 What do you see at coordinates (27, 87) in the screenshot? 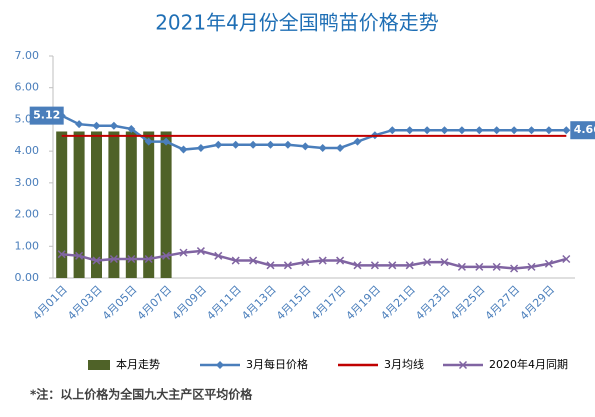
I see `y-tick-label: 6.00` at bounding box center [27, 87].